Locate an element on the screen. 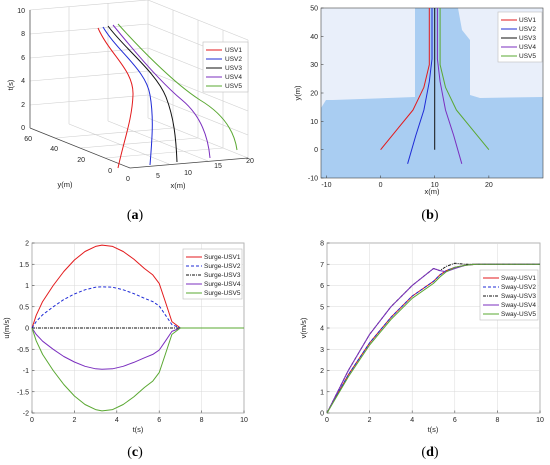  y-tick-label: 20 is located at coordinates (314, 94).